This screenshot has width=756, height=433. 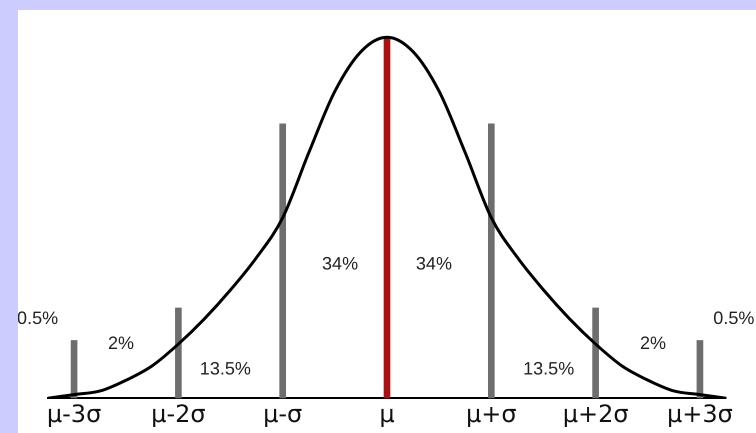 What do you see at coordinates (387, 414) in the screenshot?
I see `x-tick-label: μ` at bounding box center [387, 414].